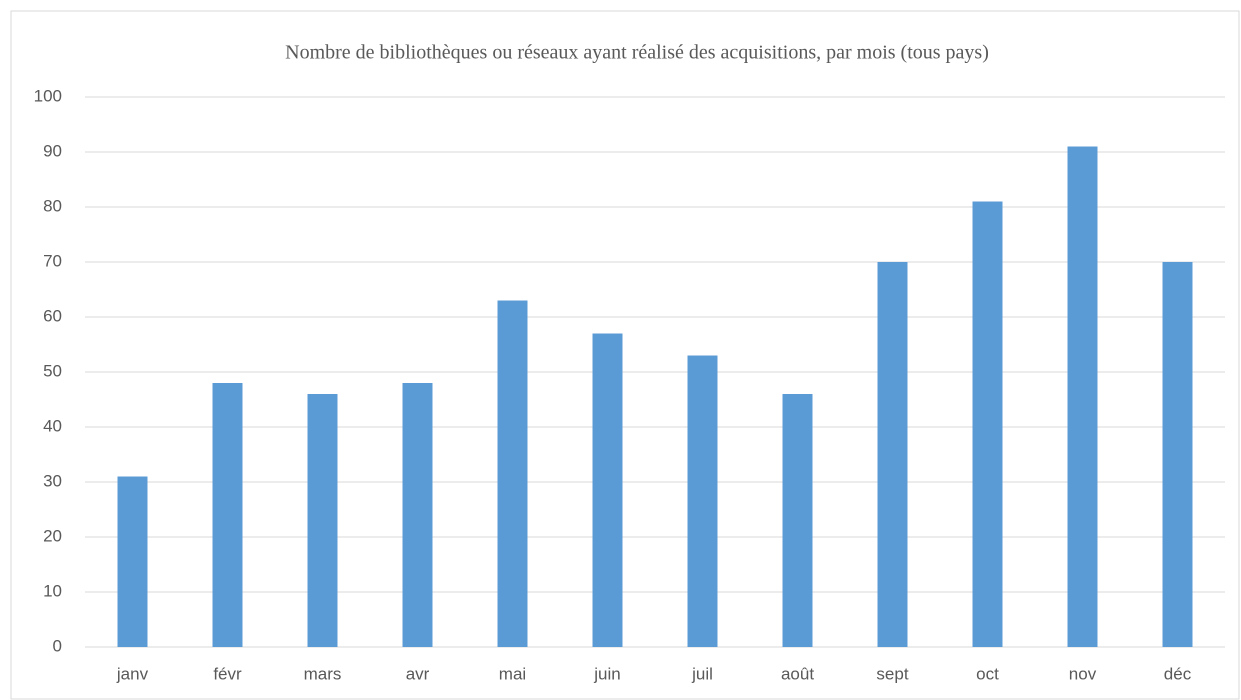  I want to click on y-tick-label: 0, so click(57, 645).